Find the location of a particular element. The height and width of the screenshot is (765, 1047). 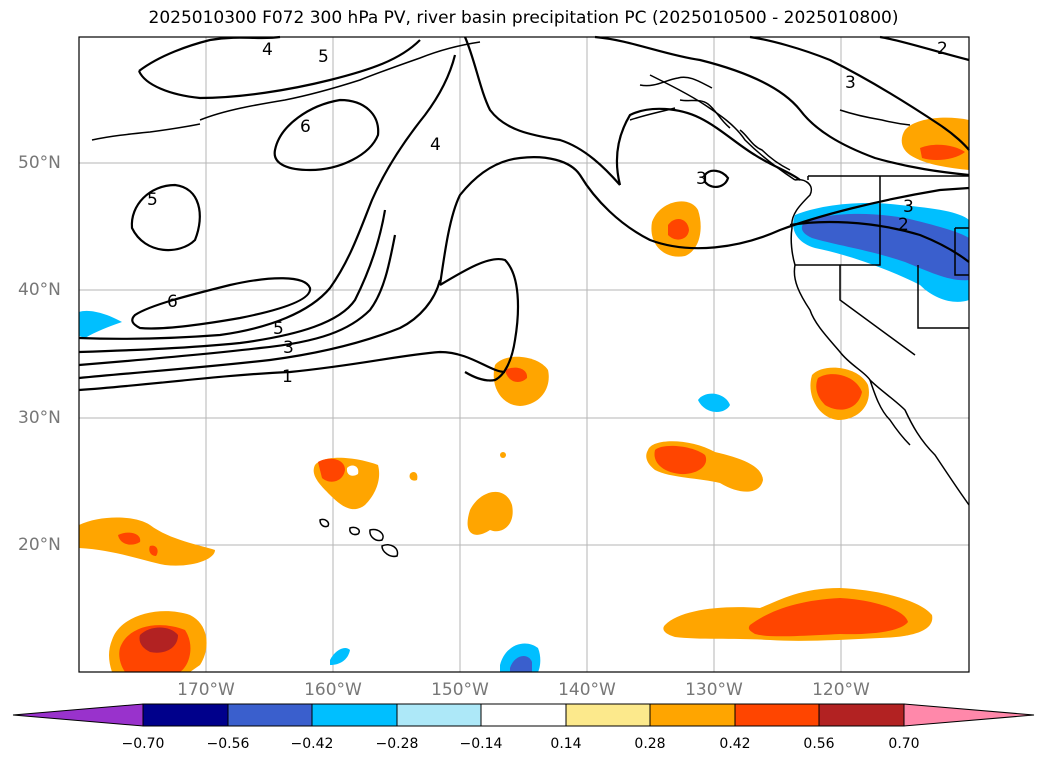

pv-label-2-ne: 2 is located at coordinates (942, 49).